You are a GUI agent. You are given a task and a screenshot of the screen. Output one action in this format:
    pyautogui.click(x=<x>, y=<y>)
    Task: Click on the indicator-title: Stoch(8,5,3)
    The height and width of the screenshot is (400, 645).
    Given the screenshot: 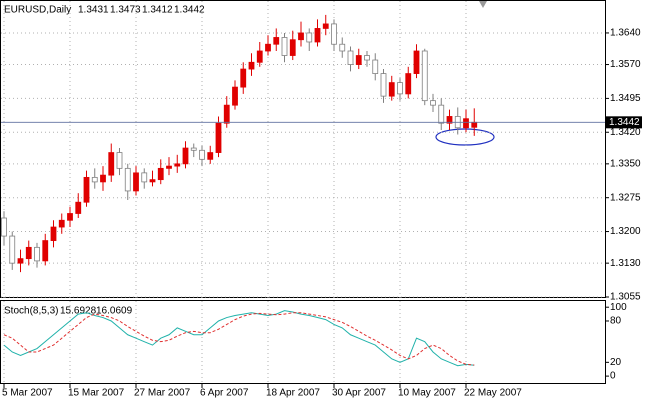 What is the action you would take?
    pyautogui.click(x=31, y=311)
    